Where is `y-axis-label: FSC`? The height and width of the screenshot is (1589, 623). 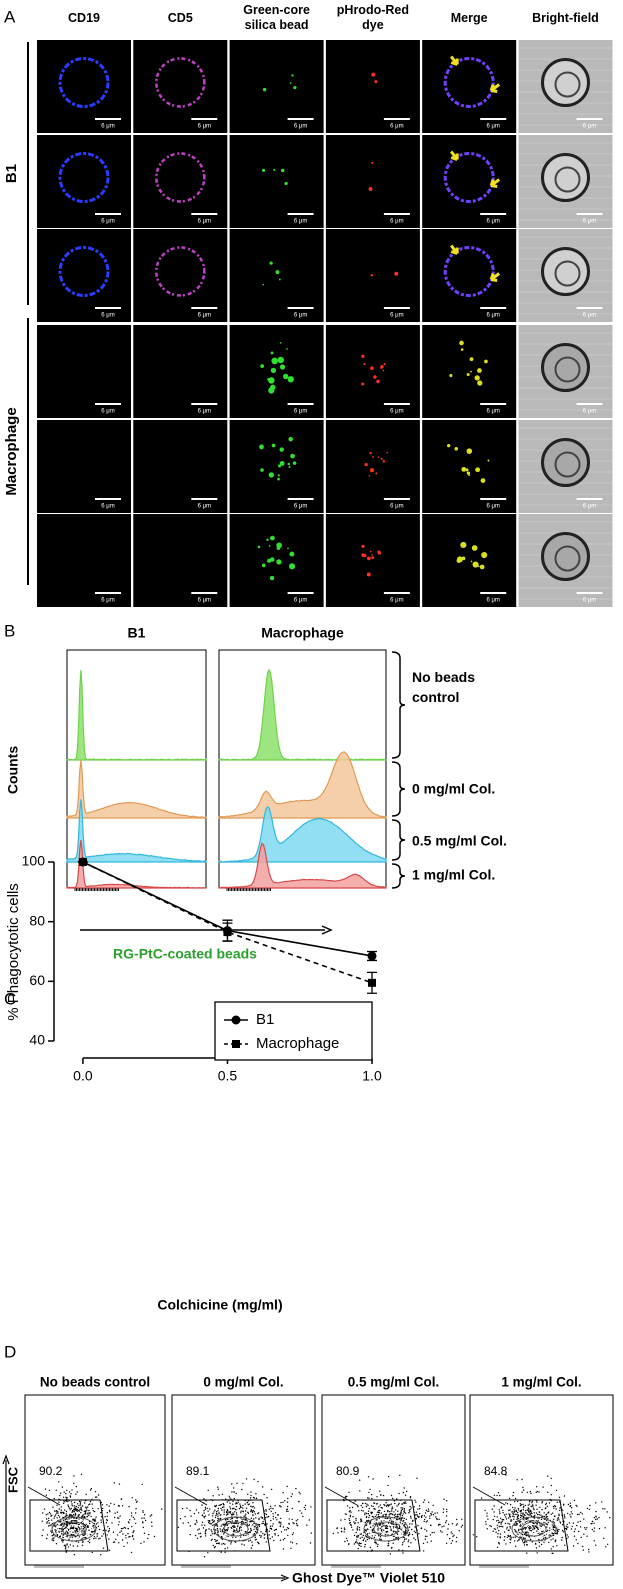
y-axis-label: FSC is located at coordinates (12, 1479).